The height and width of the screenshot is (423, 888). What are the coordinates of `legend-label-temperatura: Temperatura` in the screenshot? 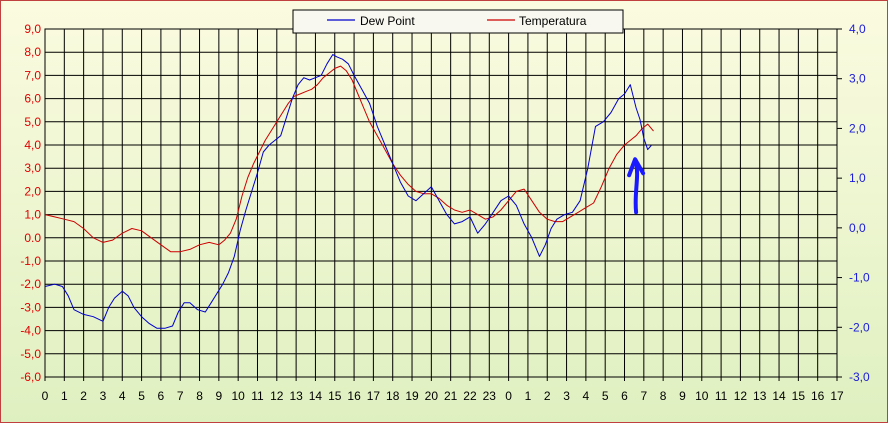 It's located at (553, 21).